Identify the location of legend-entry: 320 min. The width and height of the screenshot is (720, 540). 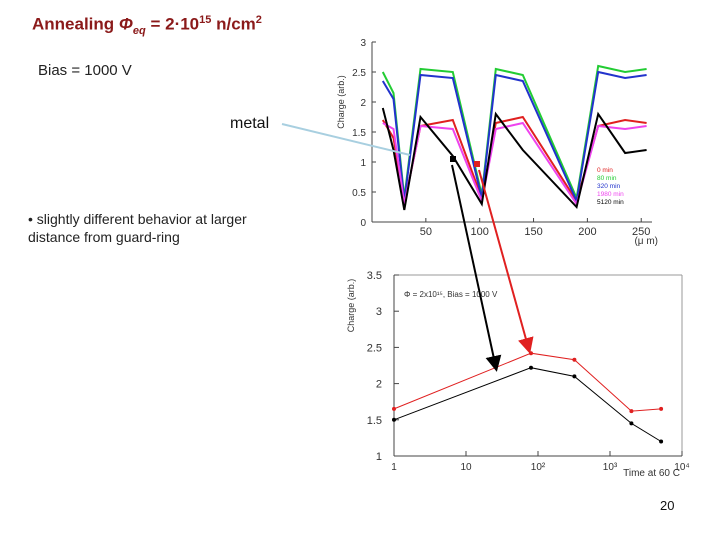
(609, 186).